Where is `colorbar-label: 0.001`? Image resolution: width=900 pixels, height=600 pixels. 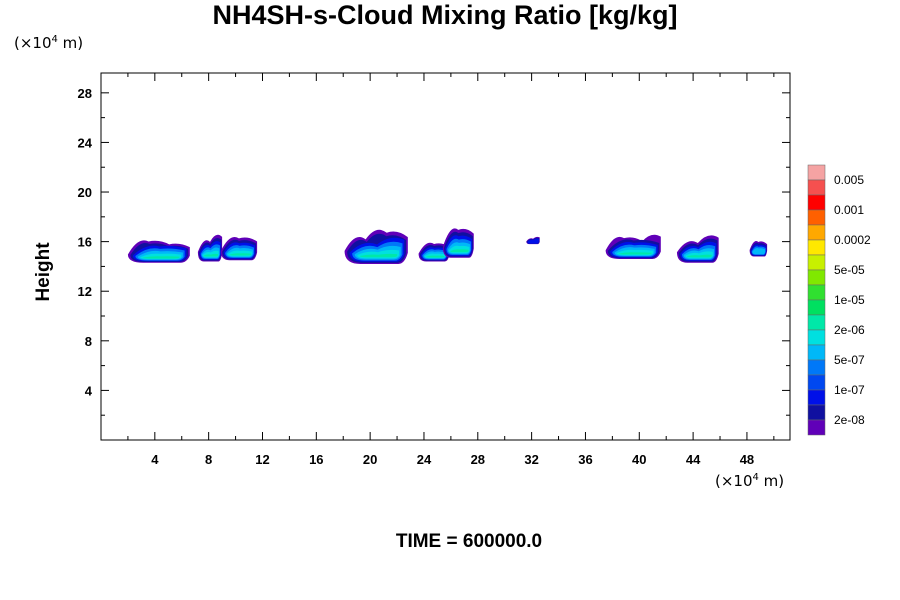
colorbar-label: 0.001 is located at coordinates (849, 210).